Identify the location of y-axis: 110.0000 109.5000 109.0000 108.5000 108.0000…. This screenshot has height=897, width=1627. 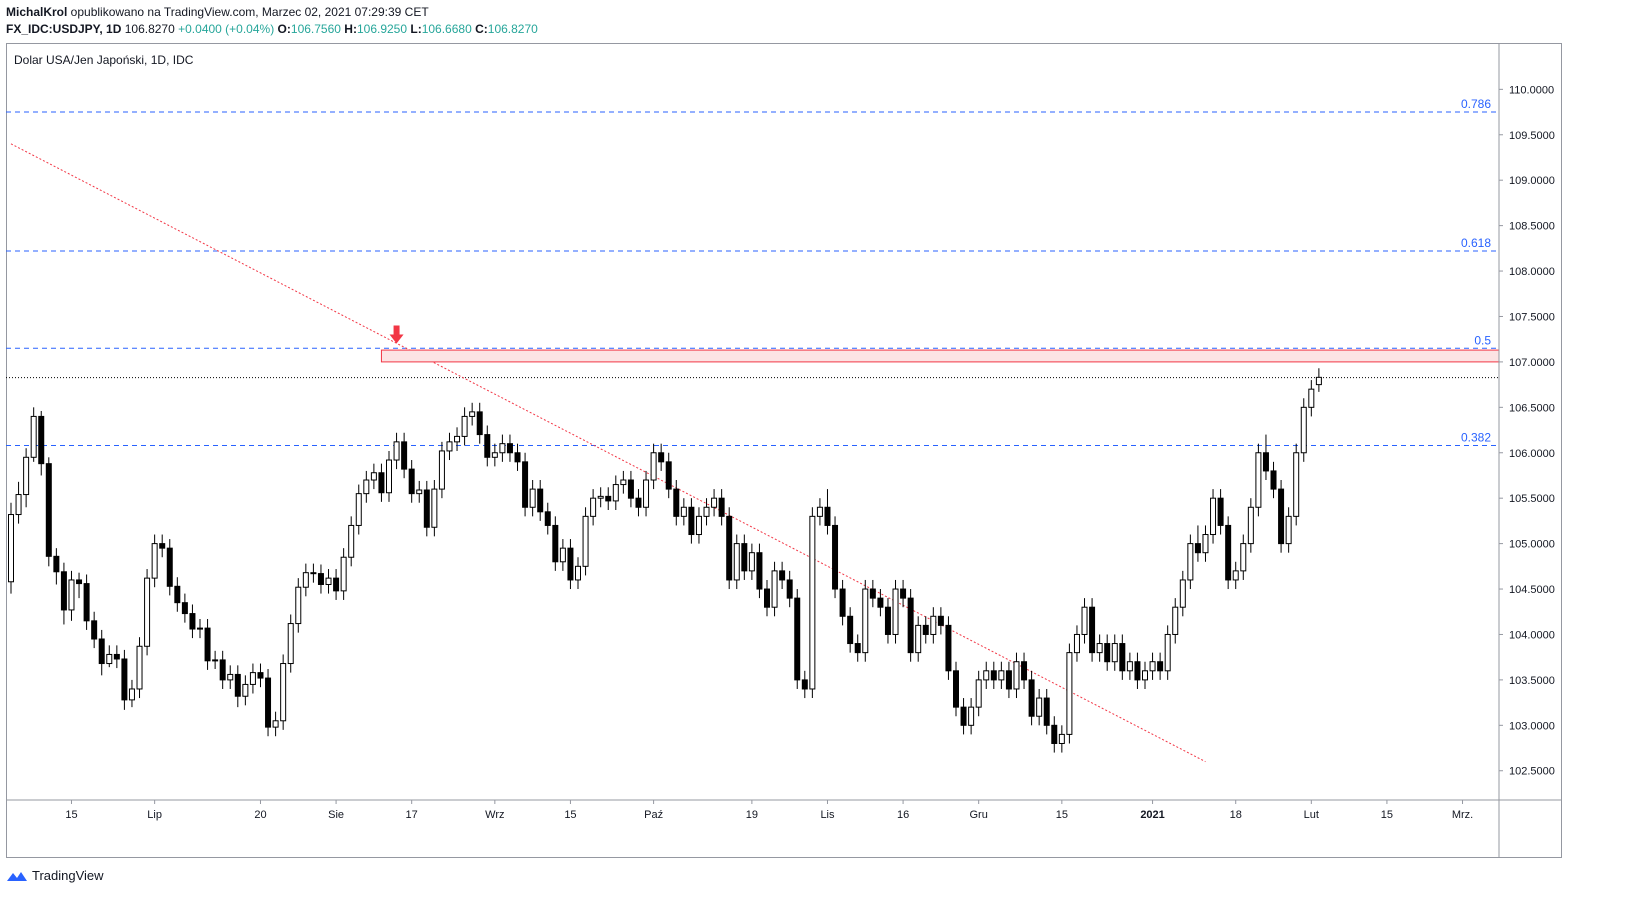
(1526, 450).